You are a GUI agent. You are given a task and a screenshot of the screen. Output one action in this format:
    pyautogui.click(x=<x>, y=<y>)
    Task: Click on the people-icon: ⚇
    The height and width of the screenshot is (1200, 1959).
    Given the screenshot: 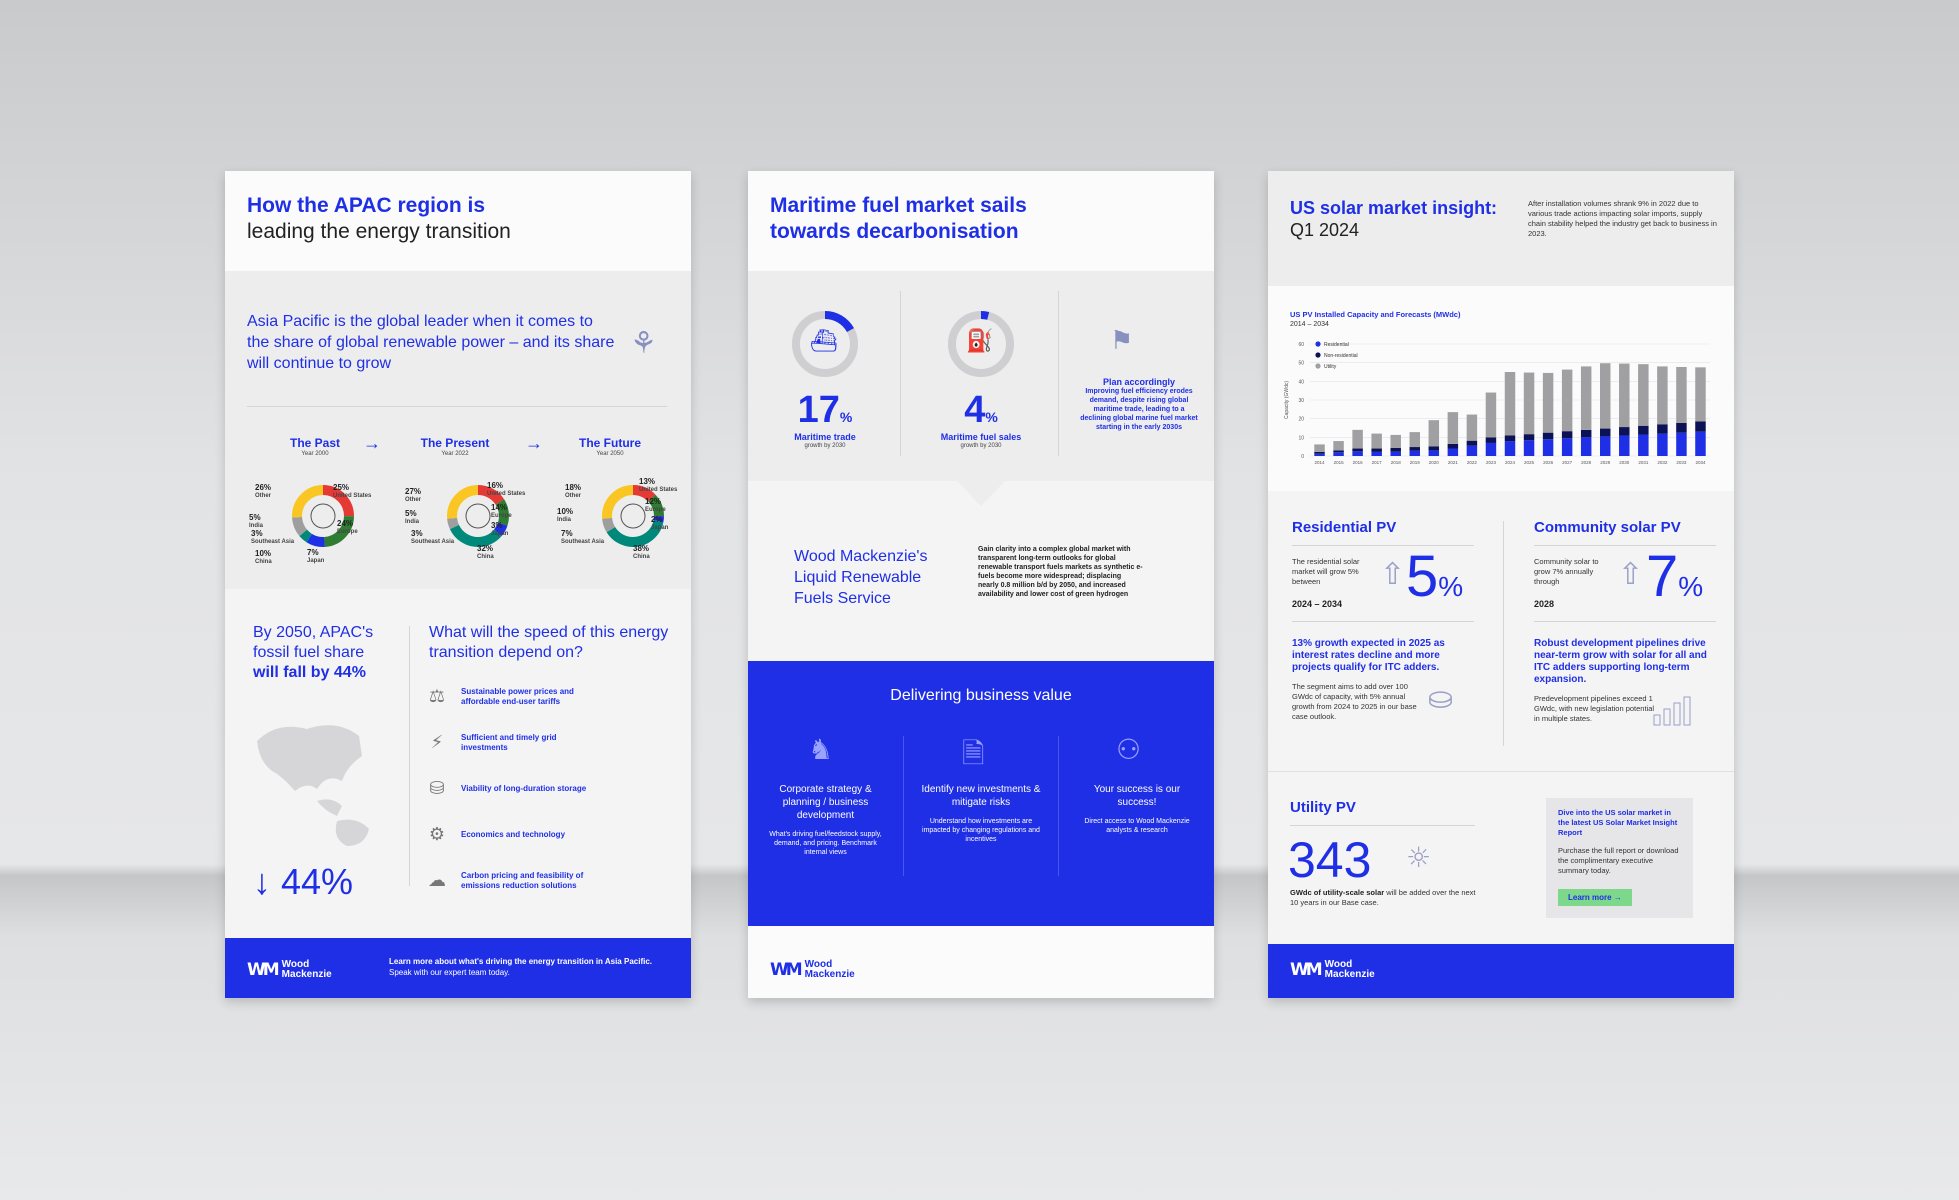 What is the action you would take?
    pyautogui.click(x=1129, y=749)
    